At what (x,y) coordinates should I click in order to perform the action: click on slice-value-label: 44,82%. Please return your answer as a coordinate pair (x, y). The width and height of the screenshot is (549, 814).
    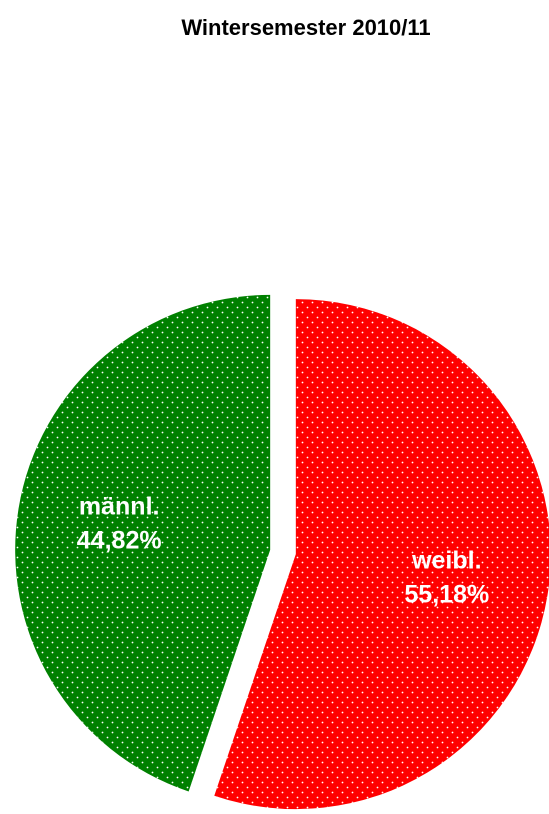
    Looking at the image, I should click on (119, 541).